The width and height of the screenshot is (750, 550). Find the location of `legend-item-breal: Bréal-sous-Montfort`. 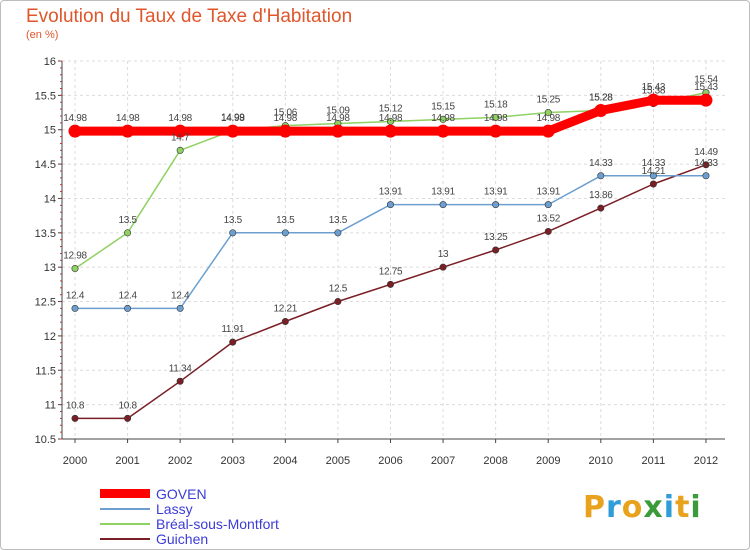

legend-item-breal: Bréal-sous-Montfort is located at coordinates (189, 523).